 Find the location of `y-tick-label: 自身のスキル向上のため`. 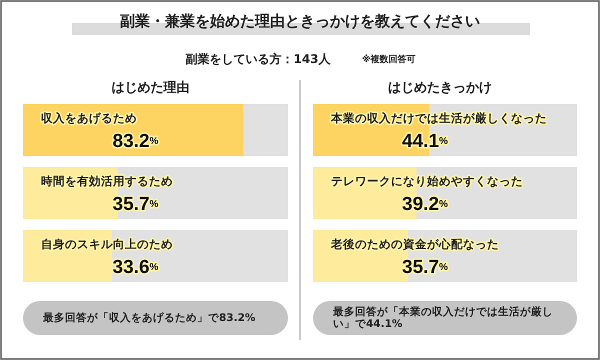

y-tick-label: 自身のスキル向上のため is located at coordinates (107, 244).